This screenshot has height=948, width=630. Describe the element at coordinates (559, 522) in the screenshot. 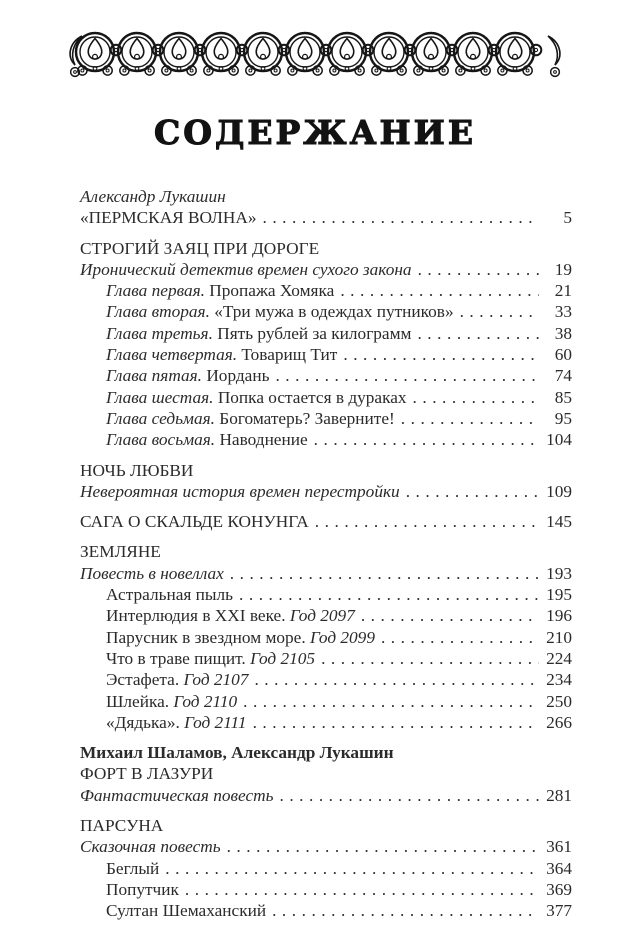

I see `page-number: 145` at that location.